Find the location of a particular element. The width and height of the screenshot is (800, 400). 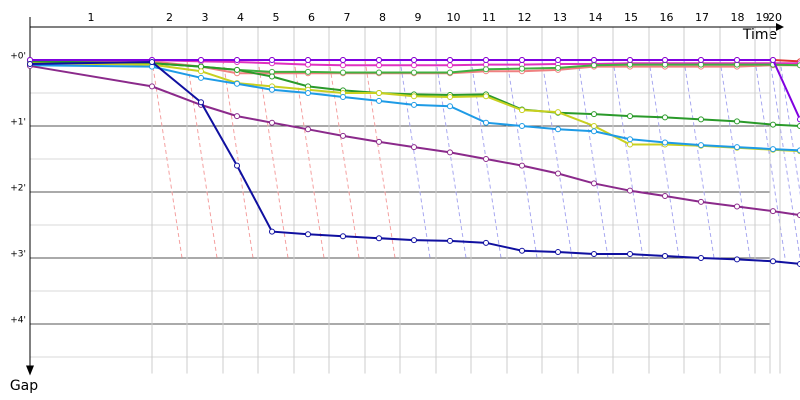

lap-label: 17 is located at coordinates (702, 17).